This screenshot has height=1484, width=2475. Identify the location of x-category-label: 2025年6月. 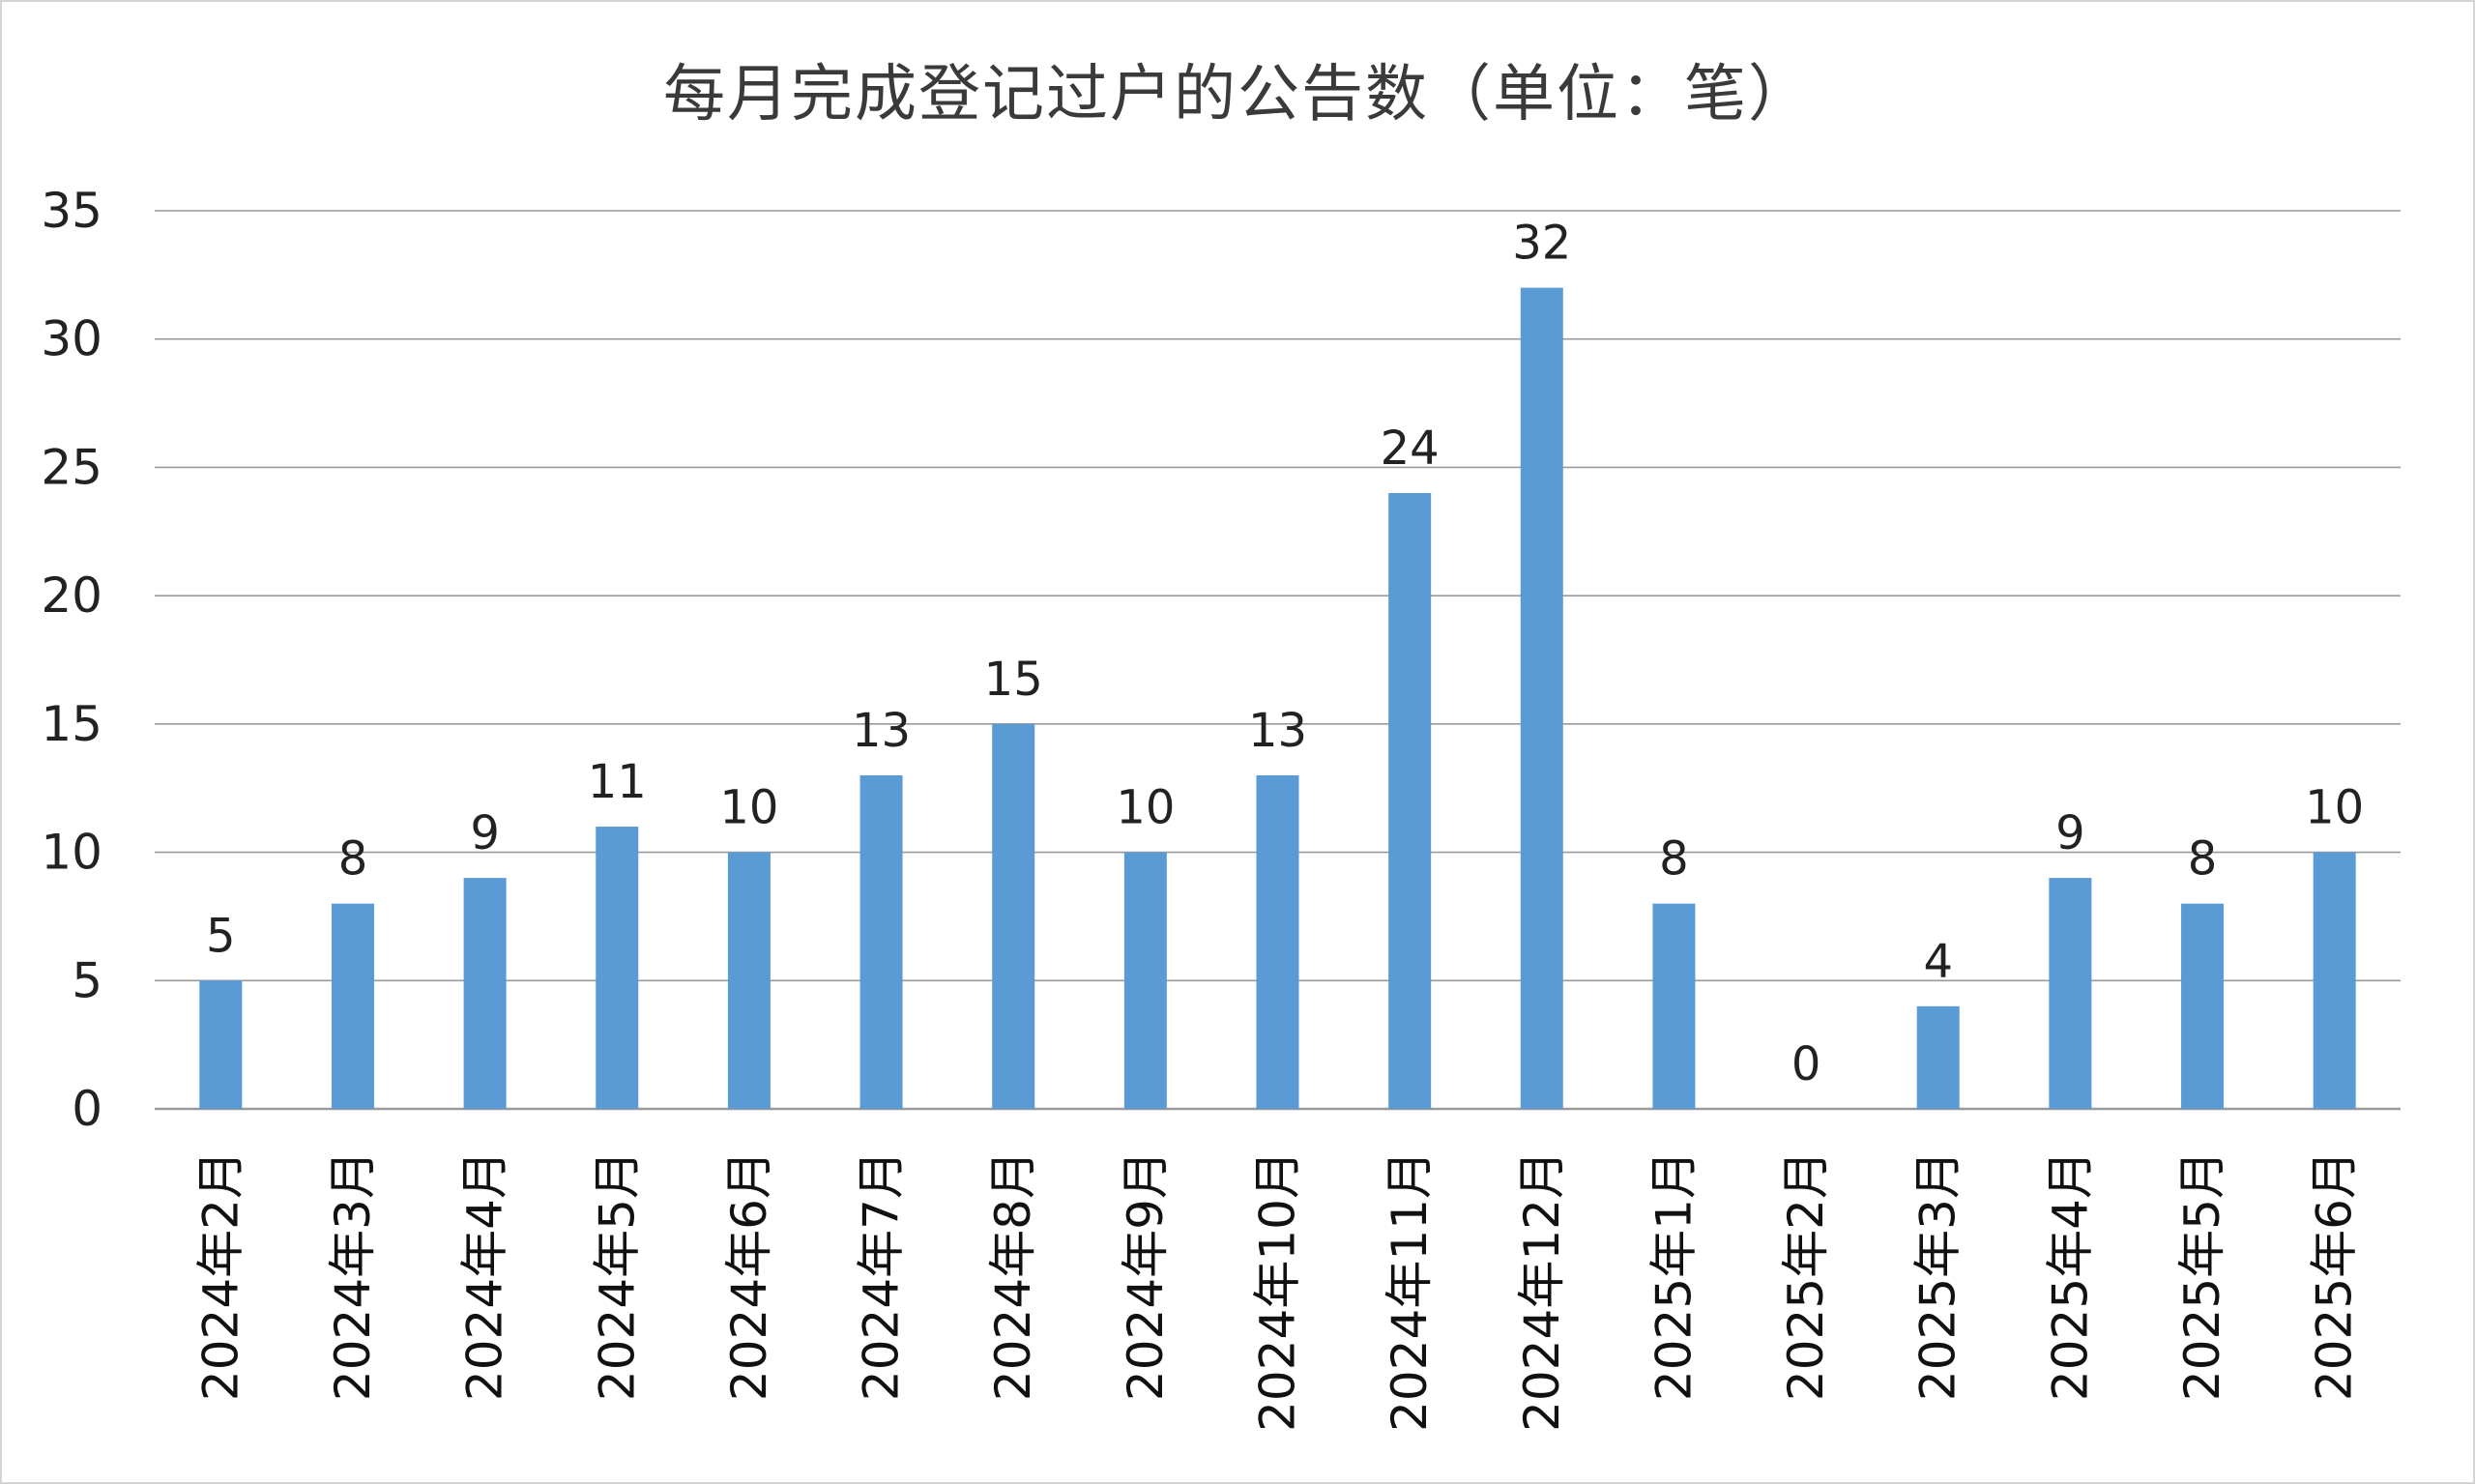
(2335, 1275).